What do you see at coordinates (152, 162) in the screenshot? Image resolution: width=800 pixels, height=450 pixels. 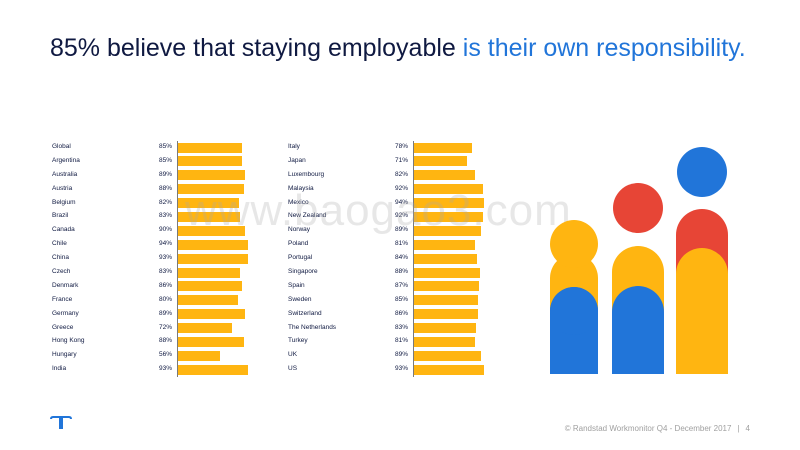 I see `bar-row: Argentina 85%` at bounding box center [152, 162].